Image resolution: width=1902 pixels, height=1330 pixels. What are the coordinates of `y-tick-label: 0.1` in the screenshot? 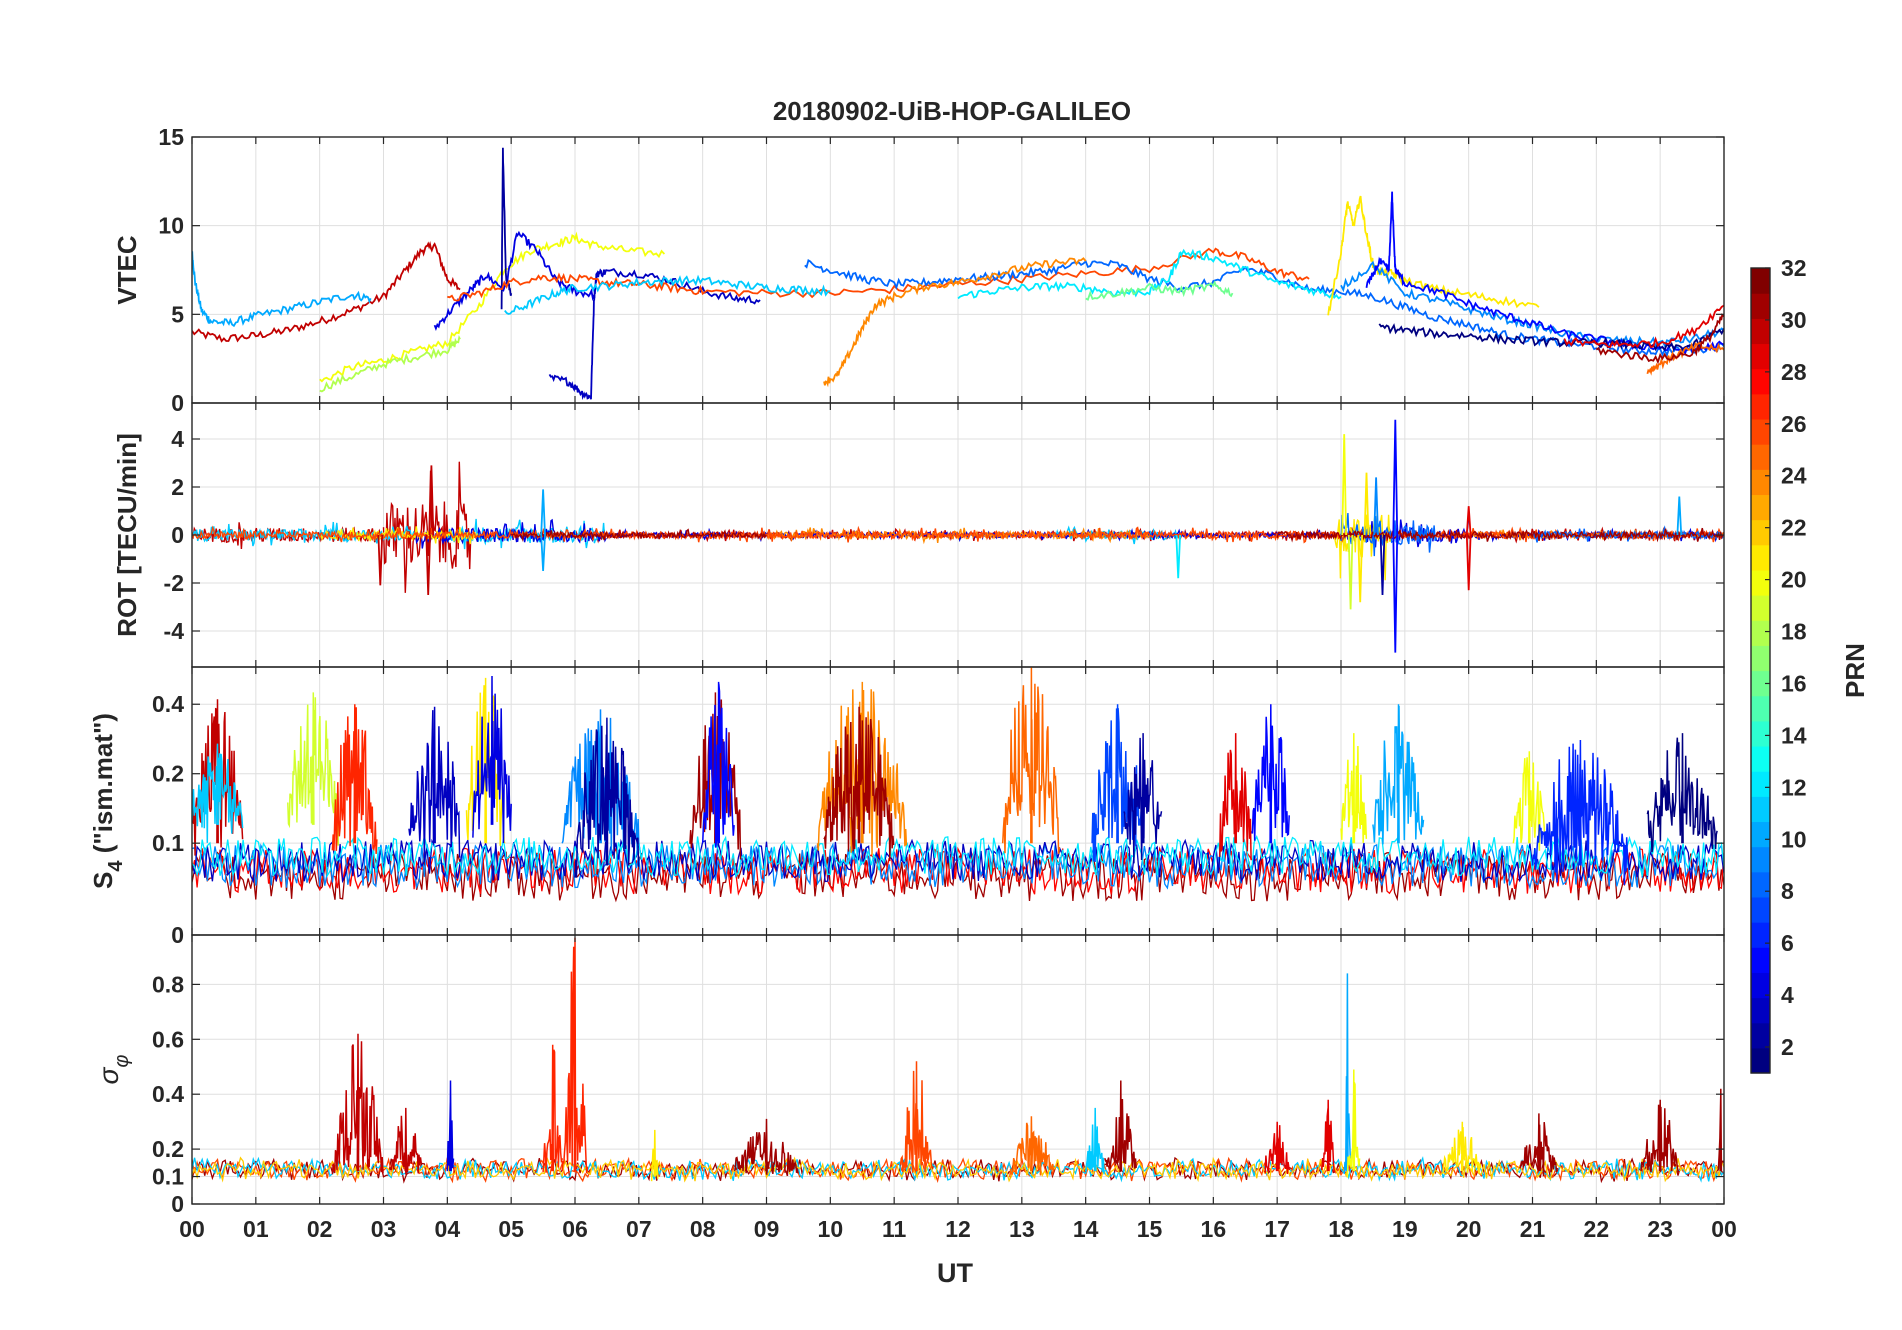 It's located at (168, 843).